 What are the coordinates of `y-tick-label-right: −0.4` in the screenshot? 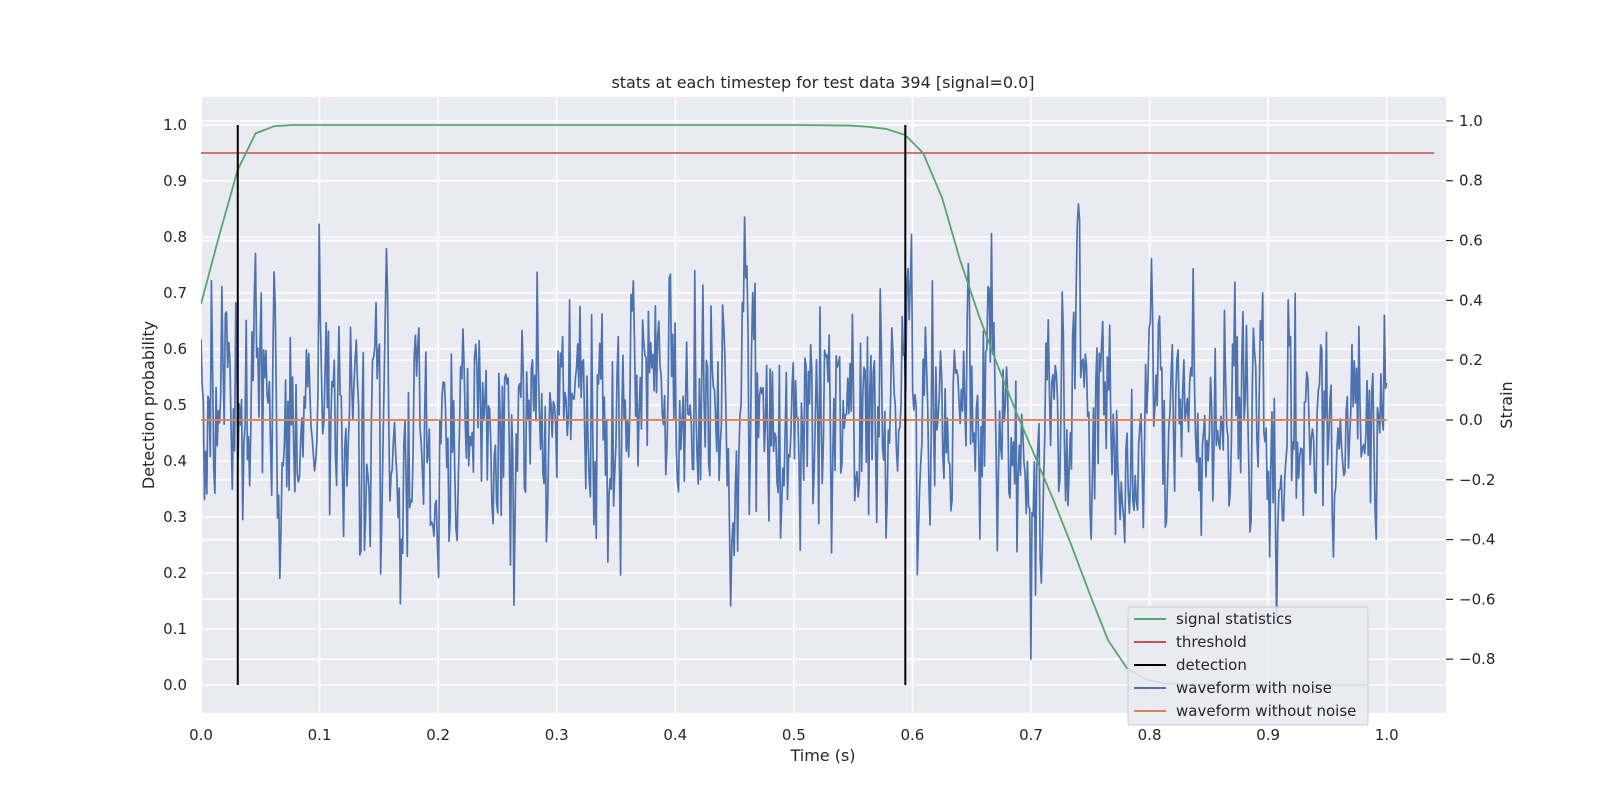 It's located at (1477, 540).